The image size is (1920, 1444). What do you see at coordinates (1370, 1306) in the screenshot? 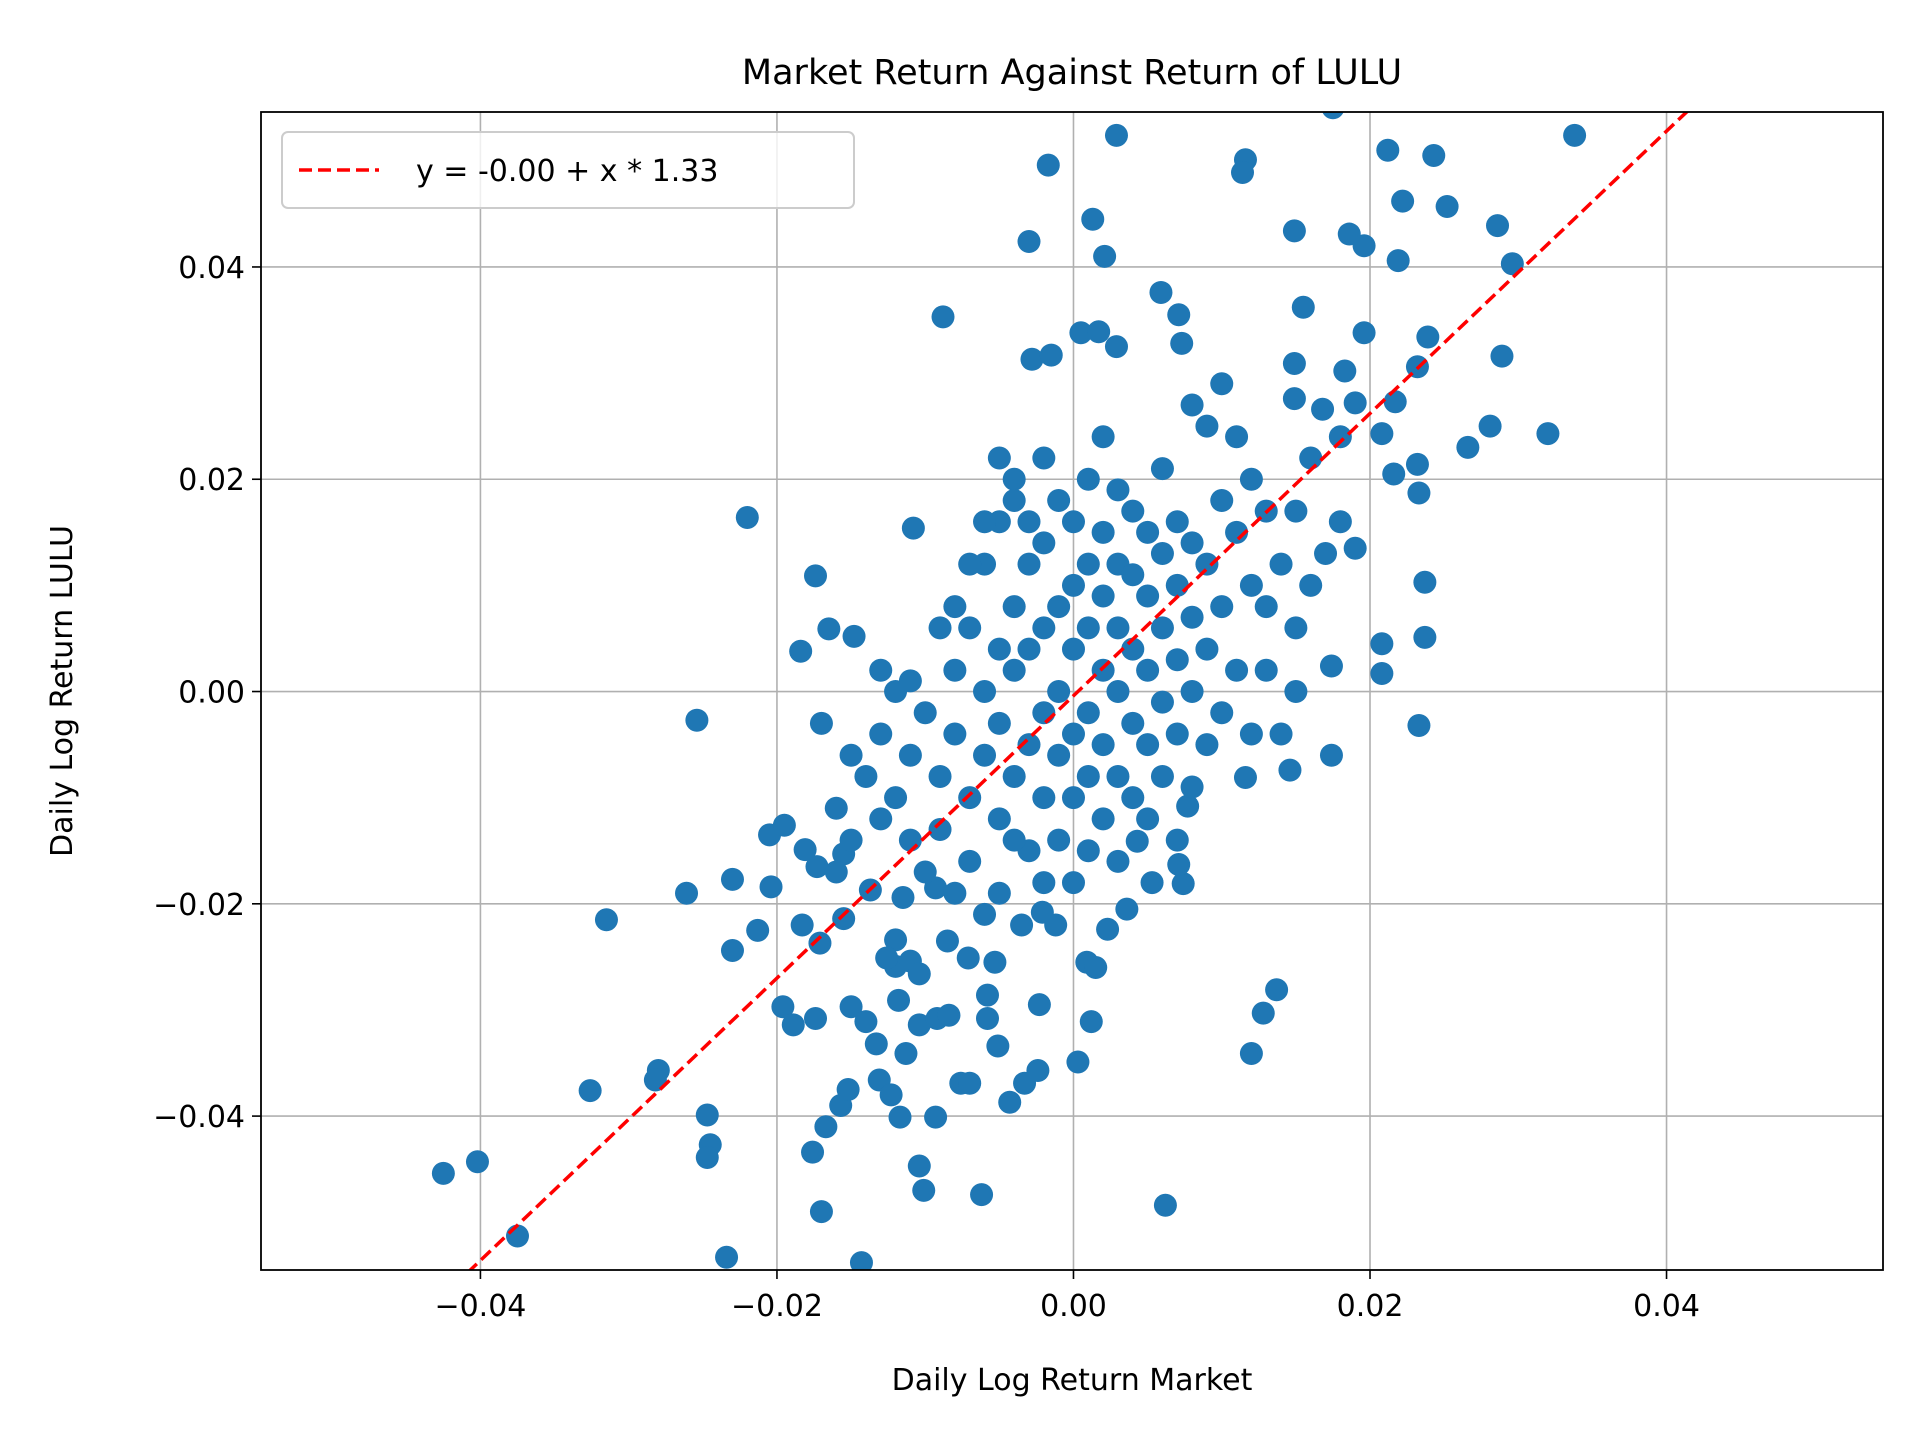
I see `x-tick-label: 0.02` at bounding box center [1370, 1306].